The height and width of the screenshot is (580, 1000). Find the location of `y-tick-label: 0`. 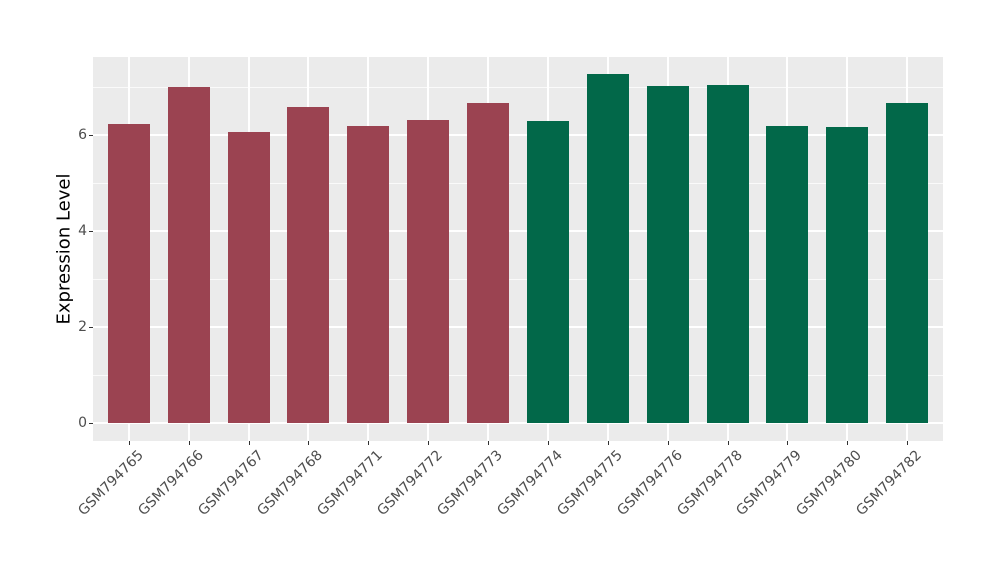

y-tick-label: 0 is located at coordinates (82, 423).